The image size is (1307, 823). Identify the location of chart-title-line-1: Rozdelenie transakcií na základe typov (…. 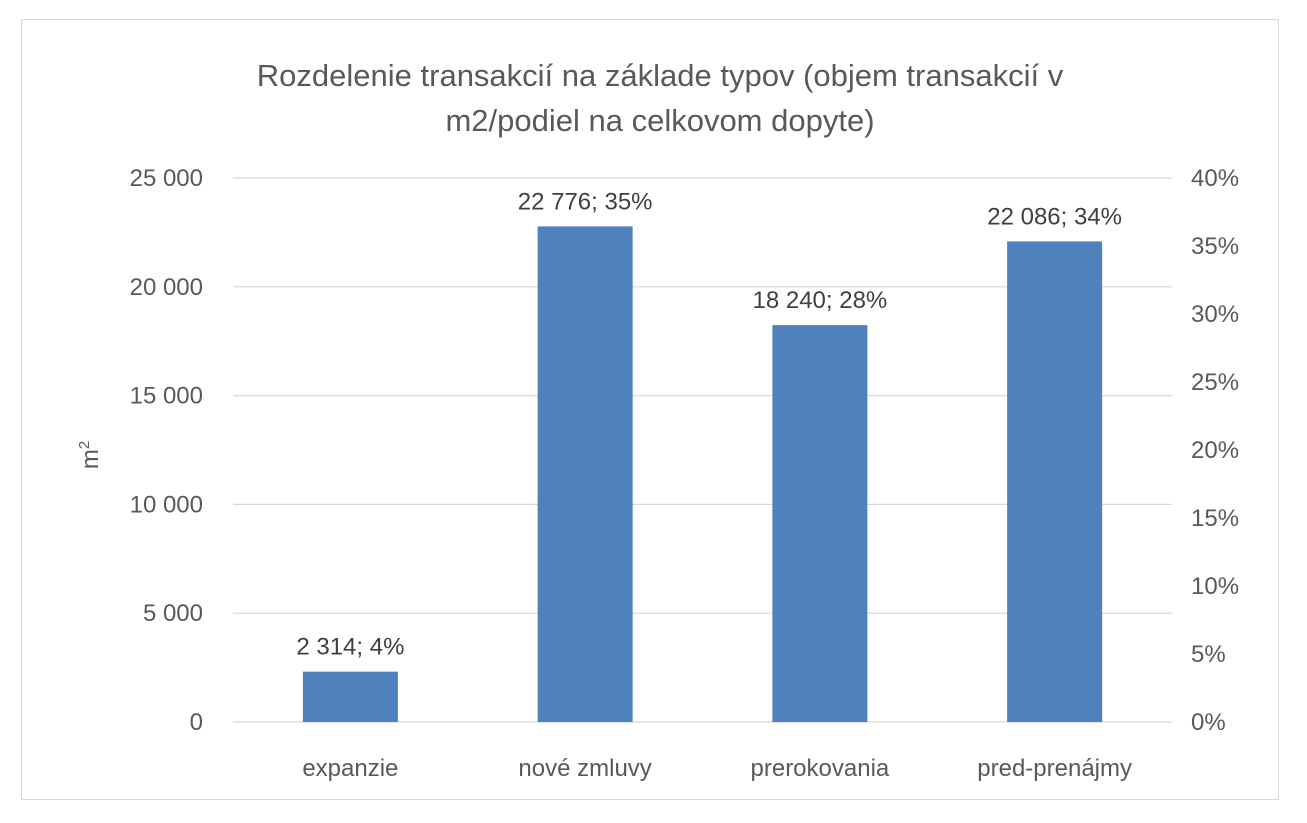
(660, 75).